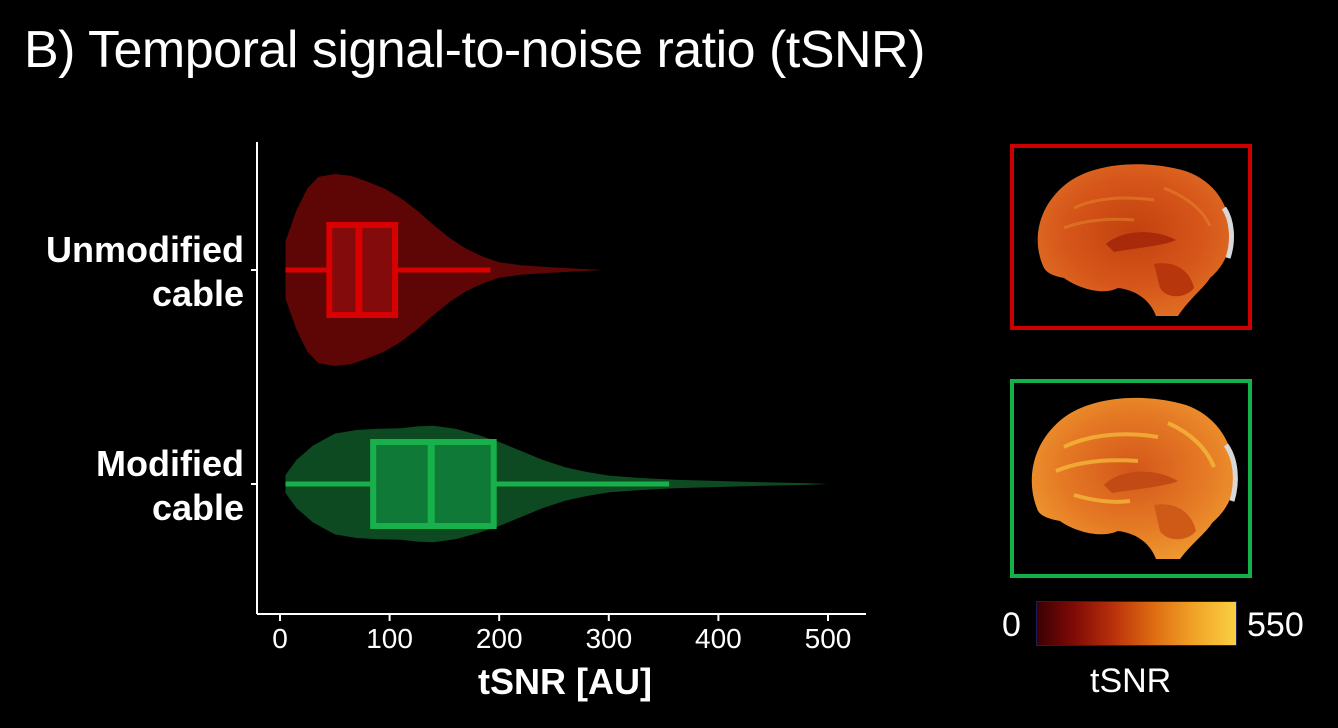 This screenshot has height=728, width=1338. What do you see at coordinates (1275, 625) in the screenshot?
I see `colorbar-max-label: 550` at bounding box center [1275, 625].